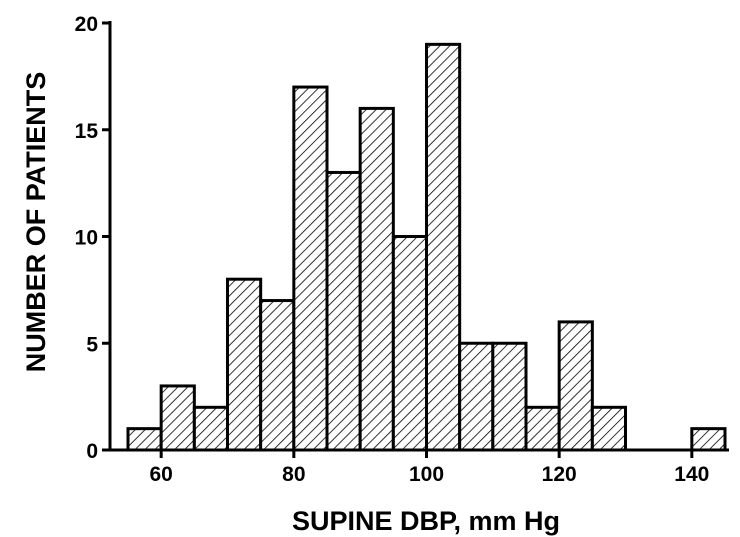 This screenshot has height=537, width=740. Describe the element at coordinates (426, 474) in the screenshot. I see `x-tick-label: 100` at that location.